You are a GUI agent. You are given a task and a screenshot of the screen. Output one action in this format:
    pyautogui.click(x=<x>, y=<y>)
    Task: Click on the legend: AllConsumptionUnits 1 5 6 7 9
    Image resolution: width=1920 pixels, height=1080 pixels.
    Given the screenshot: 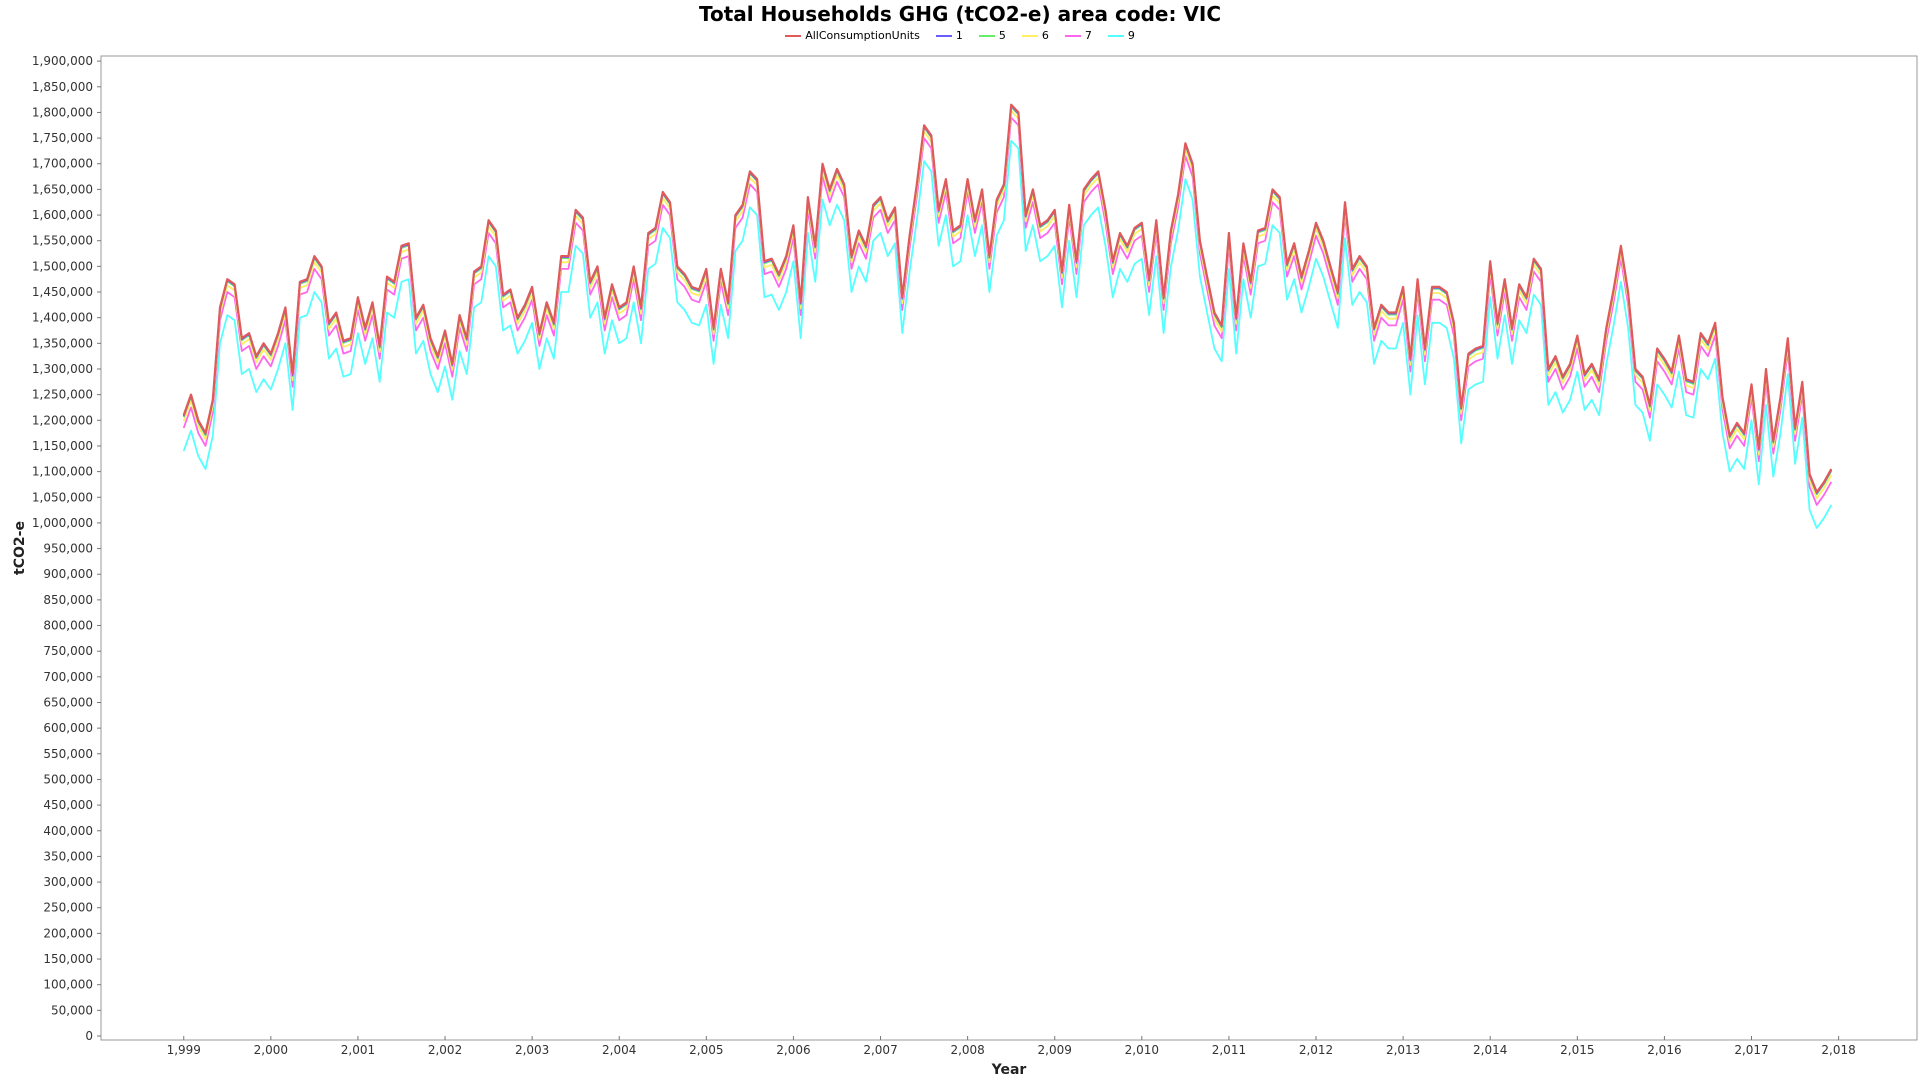 What is the action you would take?
    pyautogui.click(x=960, y=35)
    